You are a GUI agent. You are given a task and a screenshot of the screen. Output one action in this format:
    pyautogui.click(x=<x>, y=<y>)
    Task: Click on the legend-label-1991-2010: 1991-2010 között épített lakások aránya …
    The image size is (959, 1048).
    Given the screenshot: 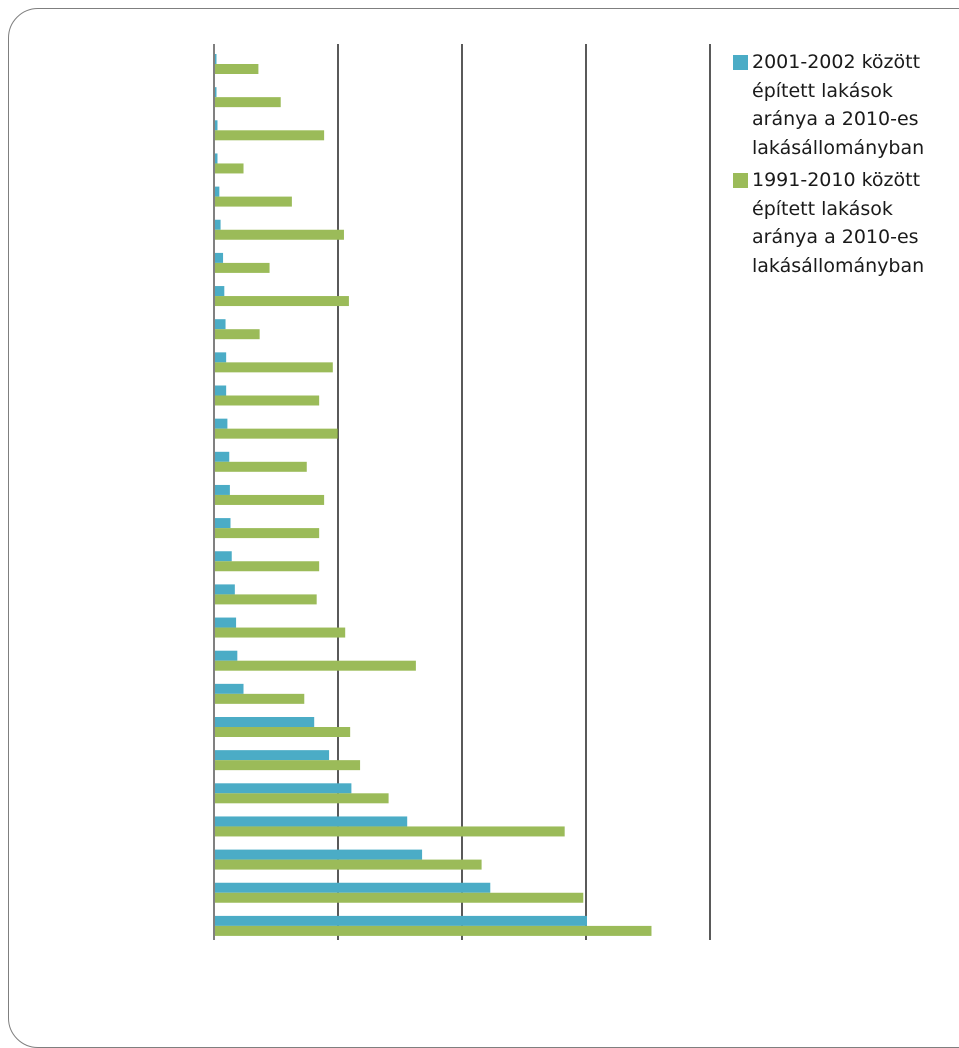 What is the action you would take?
    pyautogui.click(x=838, y=223)
    